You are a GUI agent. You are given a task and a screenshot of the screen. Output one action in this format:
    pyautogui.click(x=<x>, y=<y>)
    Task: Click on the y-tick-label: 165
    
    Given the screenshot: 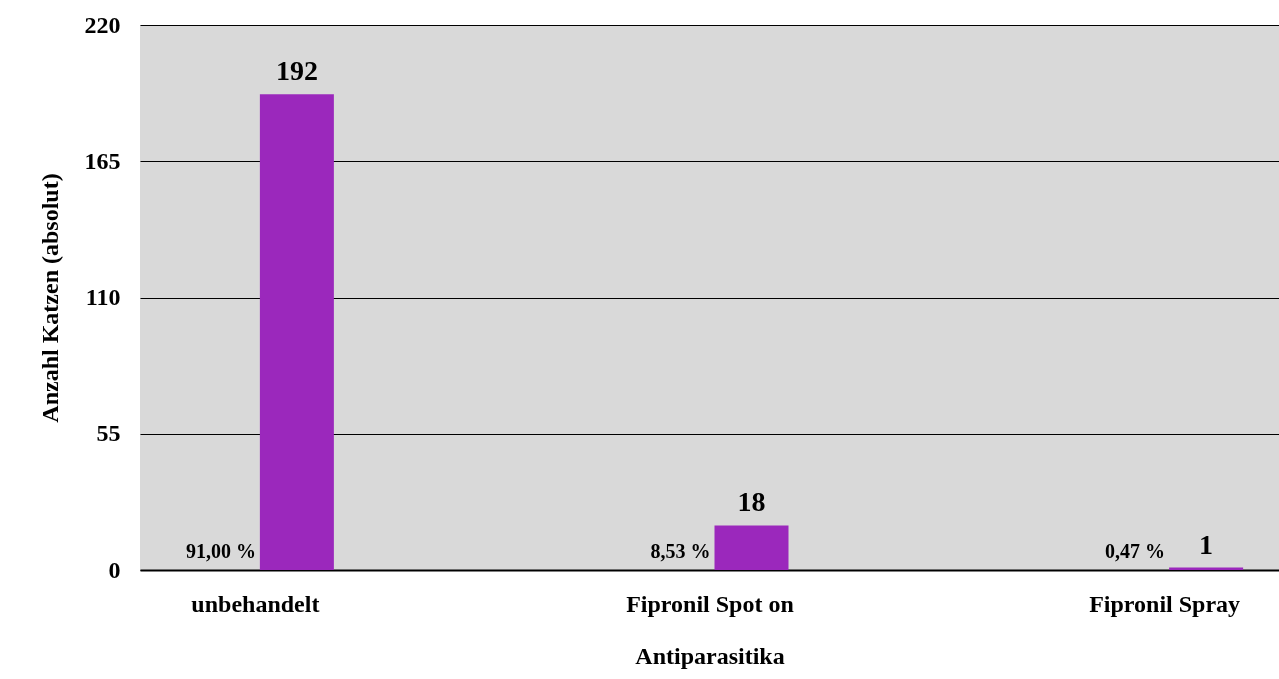 What is the action you would take?
    pyautogui.click(x=102, y=160)
    